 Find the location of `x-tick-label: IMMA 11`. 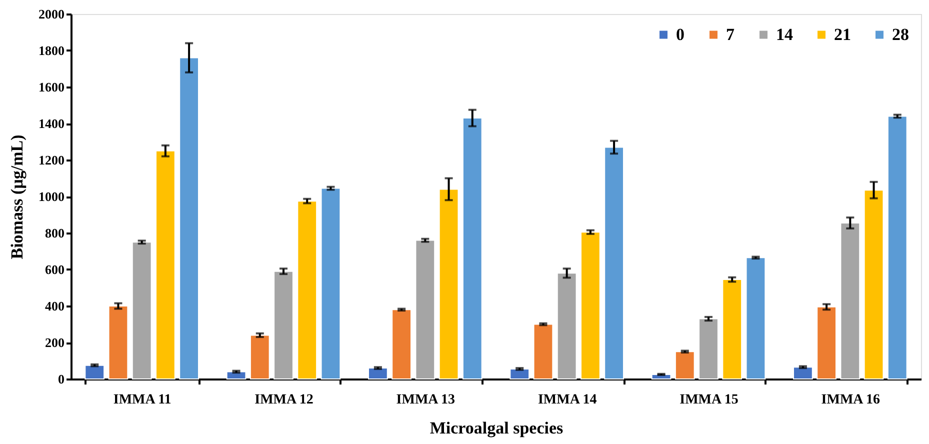

x-tick-label: IMMA 11 is located at coordinates (142, 400).